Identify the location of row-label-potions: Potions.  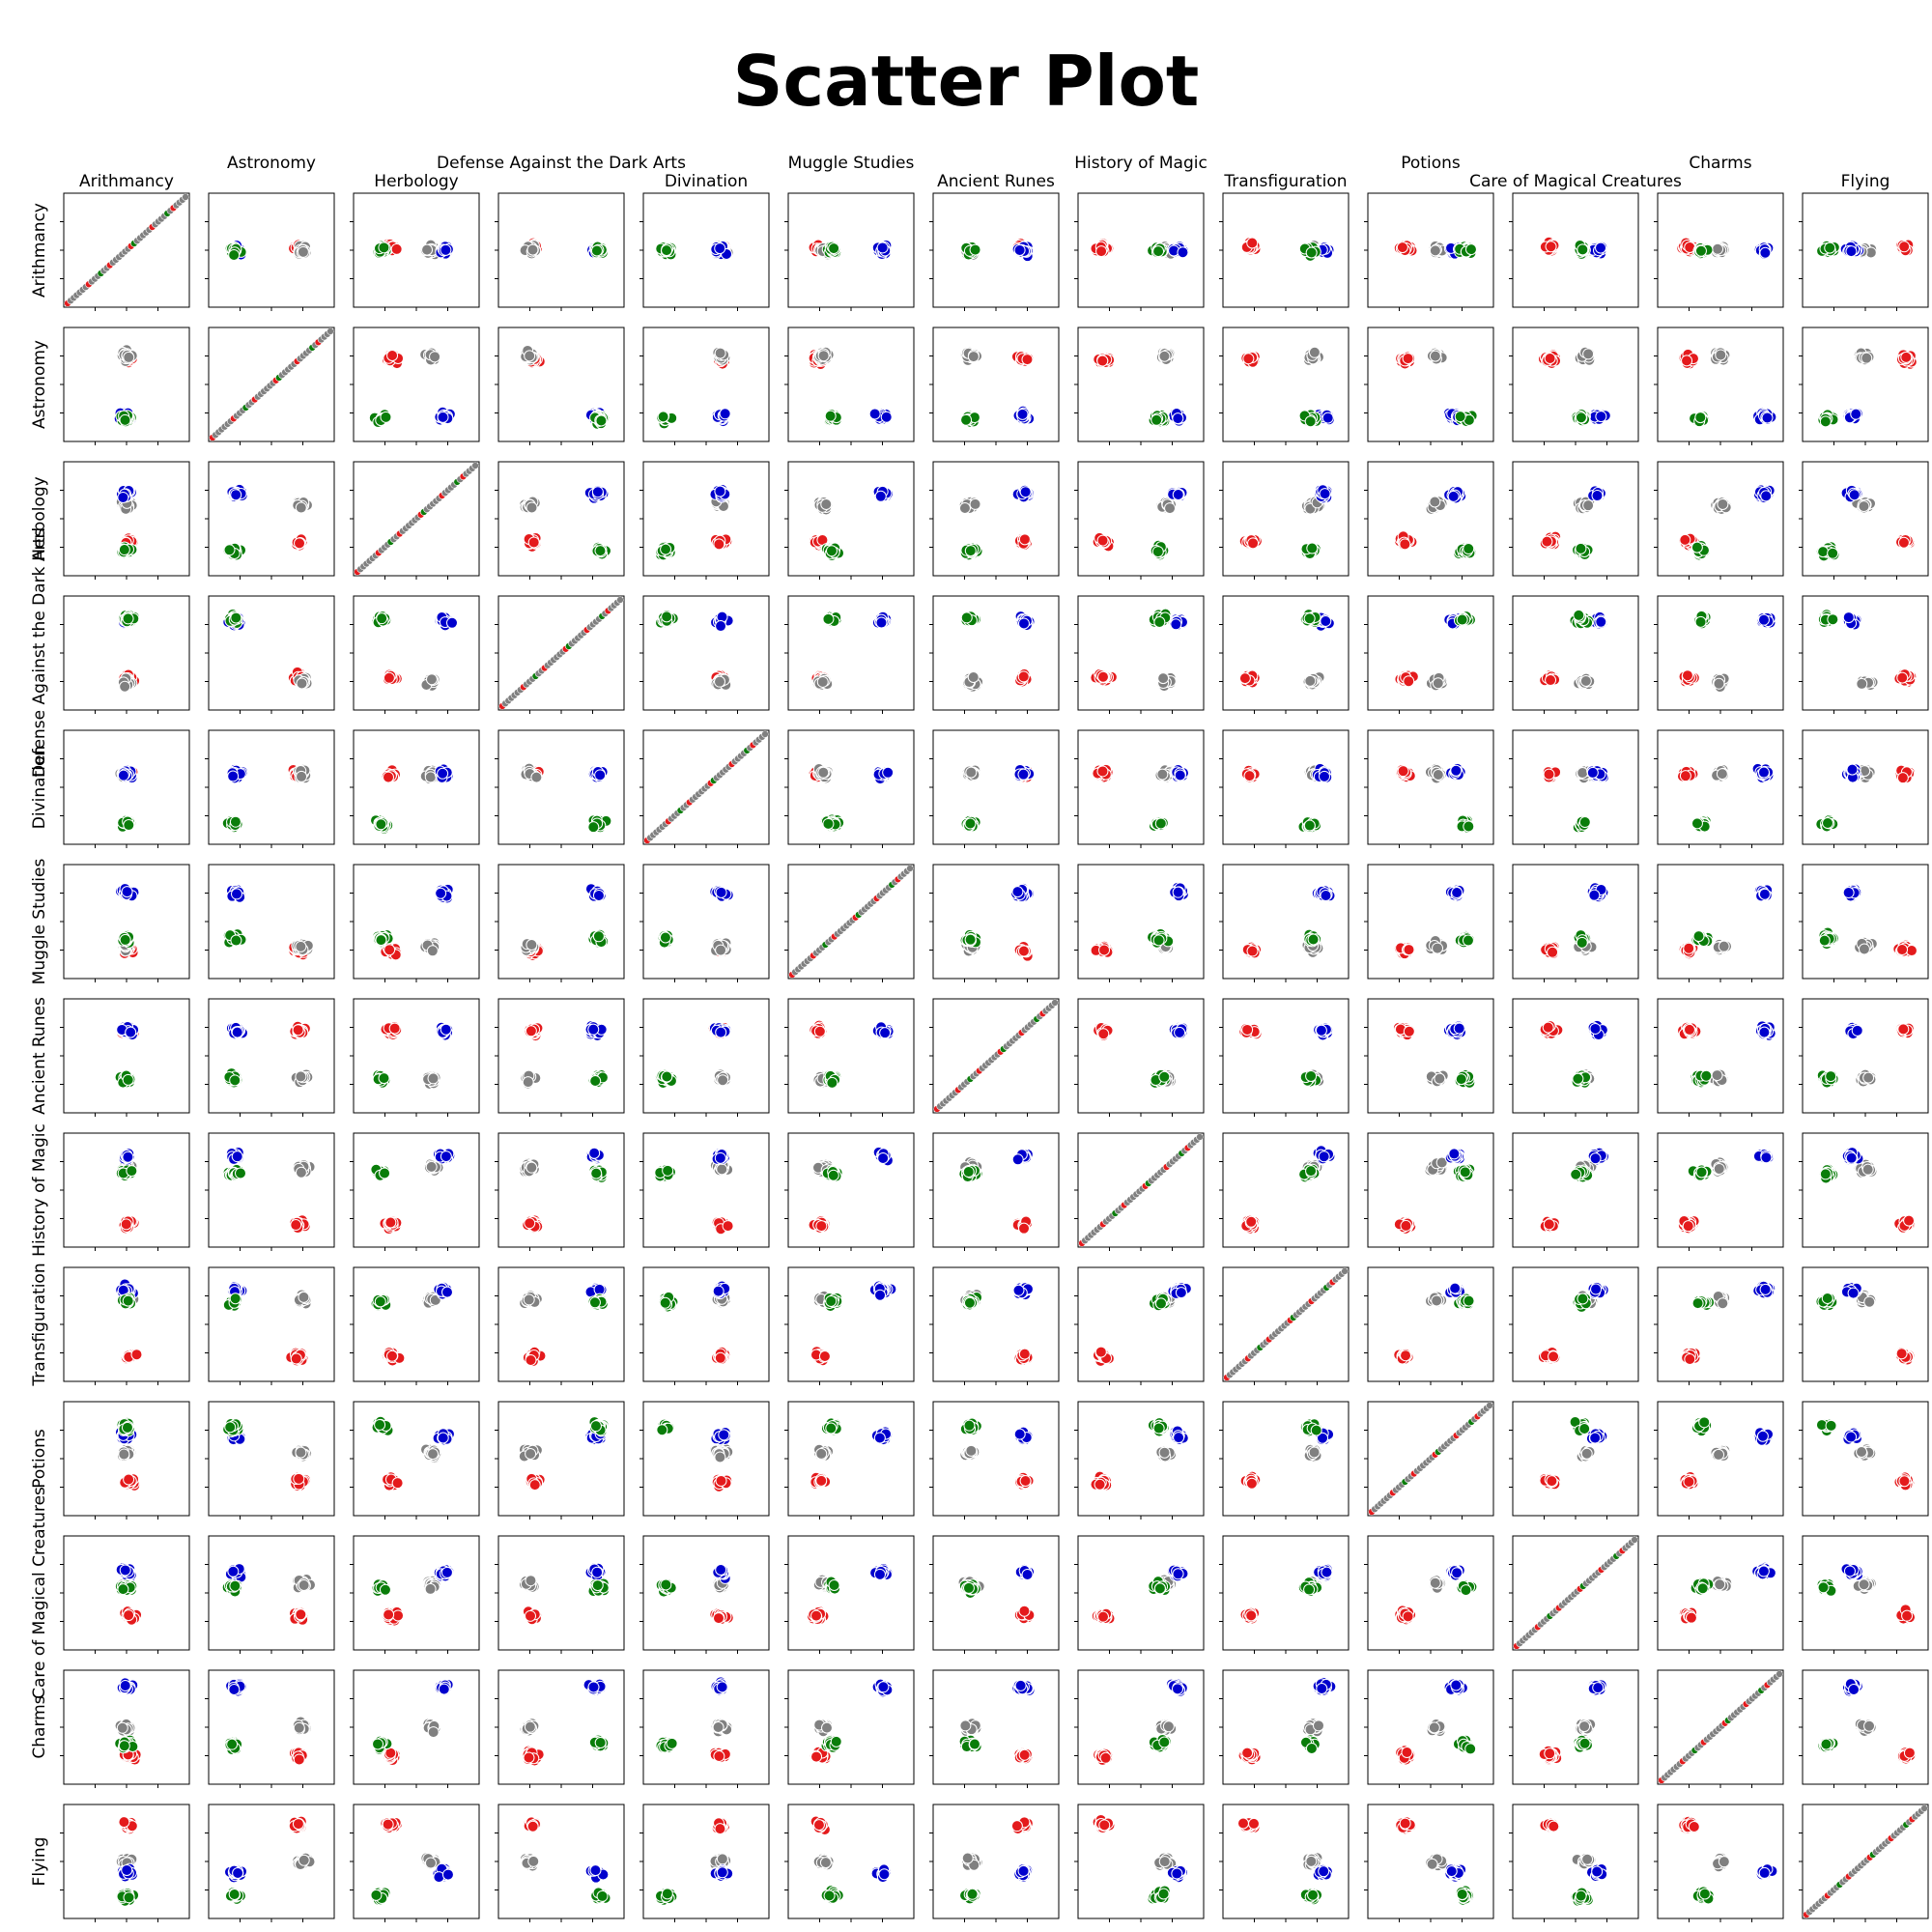
(39, 1459).